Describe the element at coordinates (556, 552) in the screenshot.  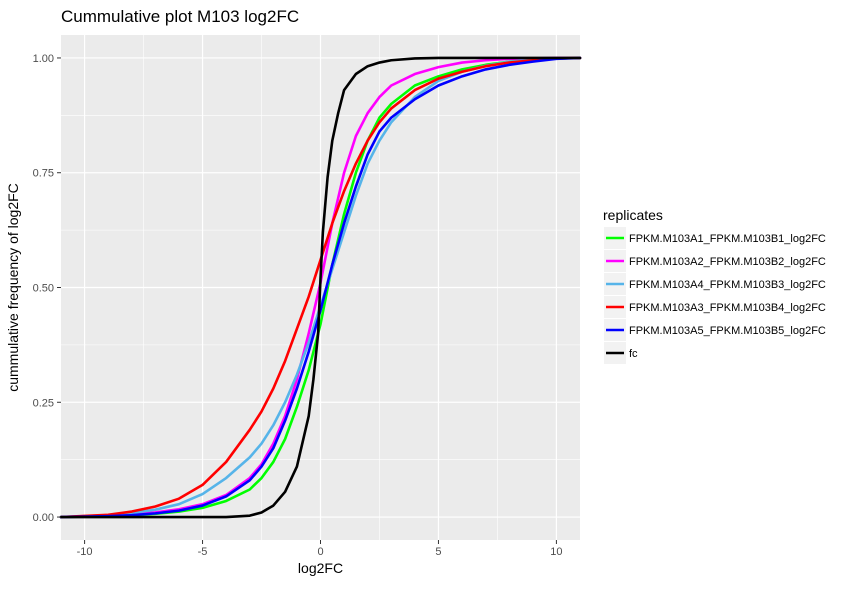
I see `x-tick-label: 10` at that location.